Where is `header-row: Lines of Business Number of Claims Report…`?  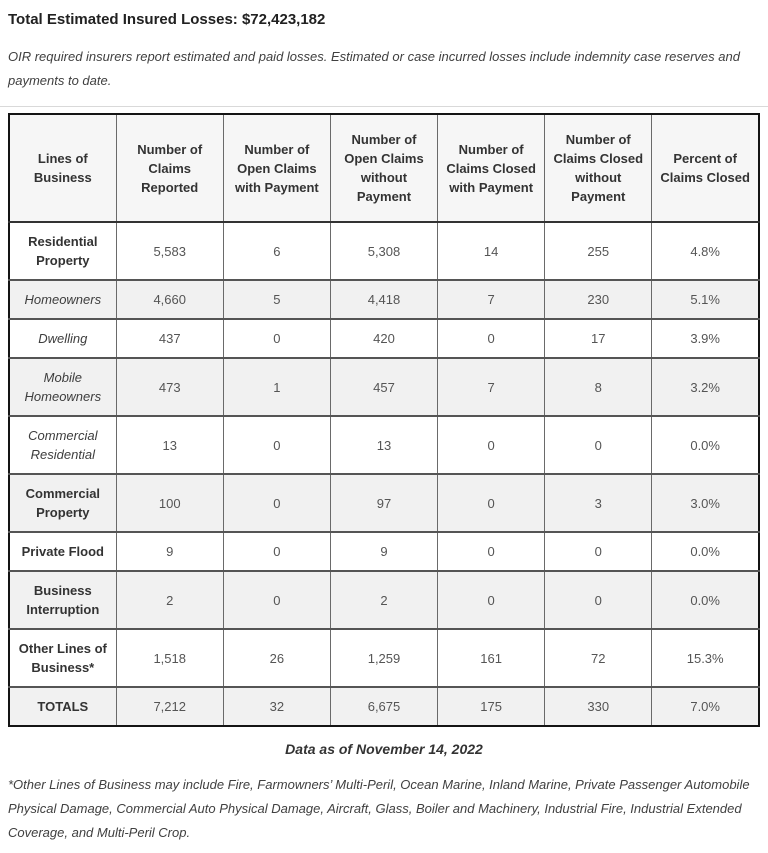
header-row: Lines of Business Number of Claims Report… is located at coordinates (384, 168).